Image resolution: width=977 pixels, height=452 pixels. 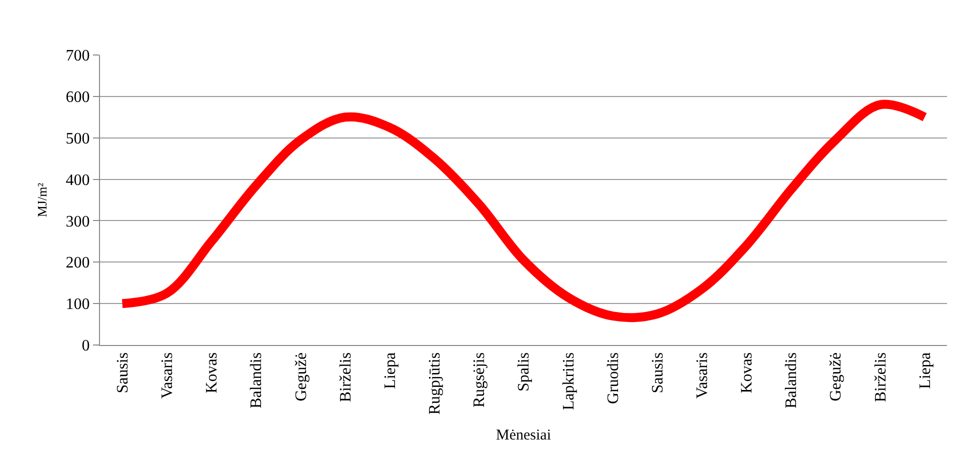 I want to click on y-axis-title: MJ/m², so click(x=42, y=200).